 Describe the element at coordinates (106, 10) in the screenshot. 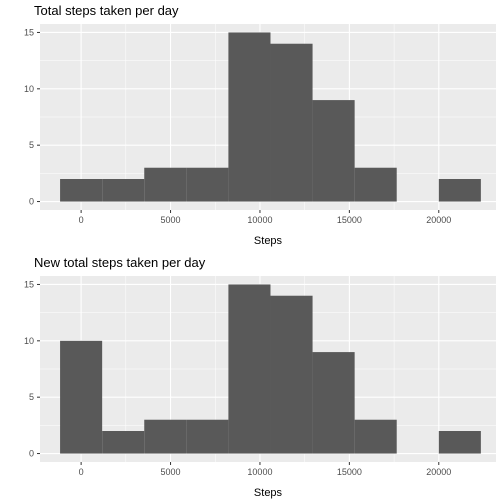

I see `chart-title: Total steps taken per day` at that location.